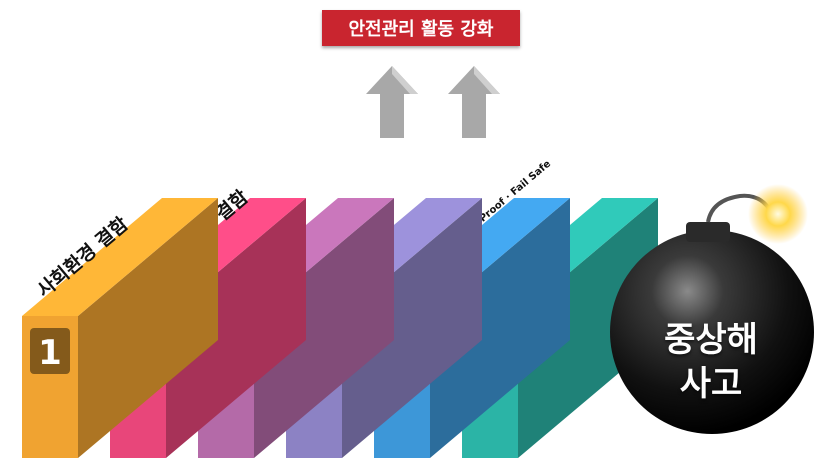 The height and width of the screenshot is (461, 824). I want to click on banner-title: 안전관리 활동 강화, so click(421, 28).